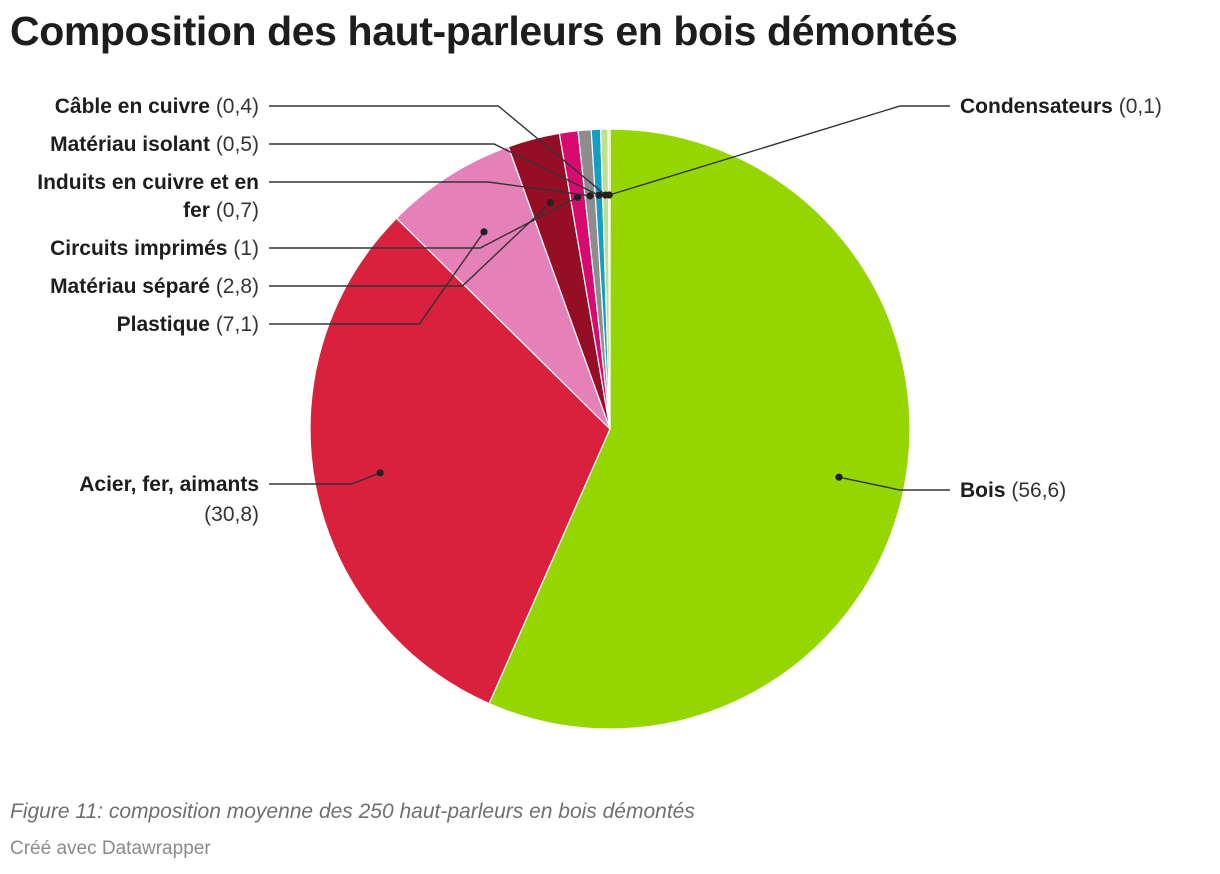 Image resolution: width=1220 pixels, height=874 pixels. Describe the element at coordinates (380, 473) in the screenshot. I see `leader-dot-acier-fer-aimants` at that location.